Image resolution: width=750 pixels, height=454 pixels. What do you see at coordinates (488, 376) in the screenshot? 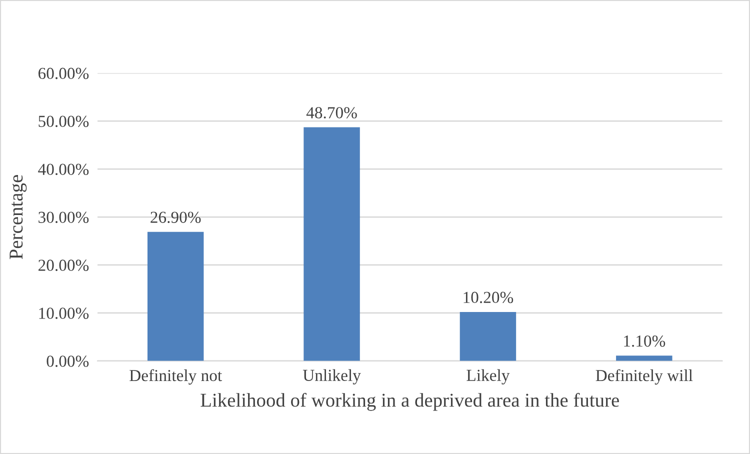
I see `x-tick-label: Likely` at bounding box center [488, 376].